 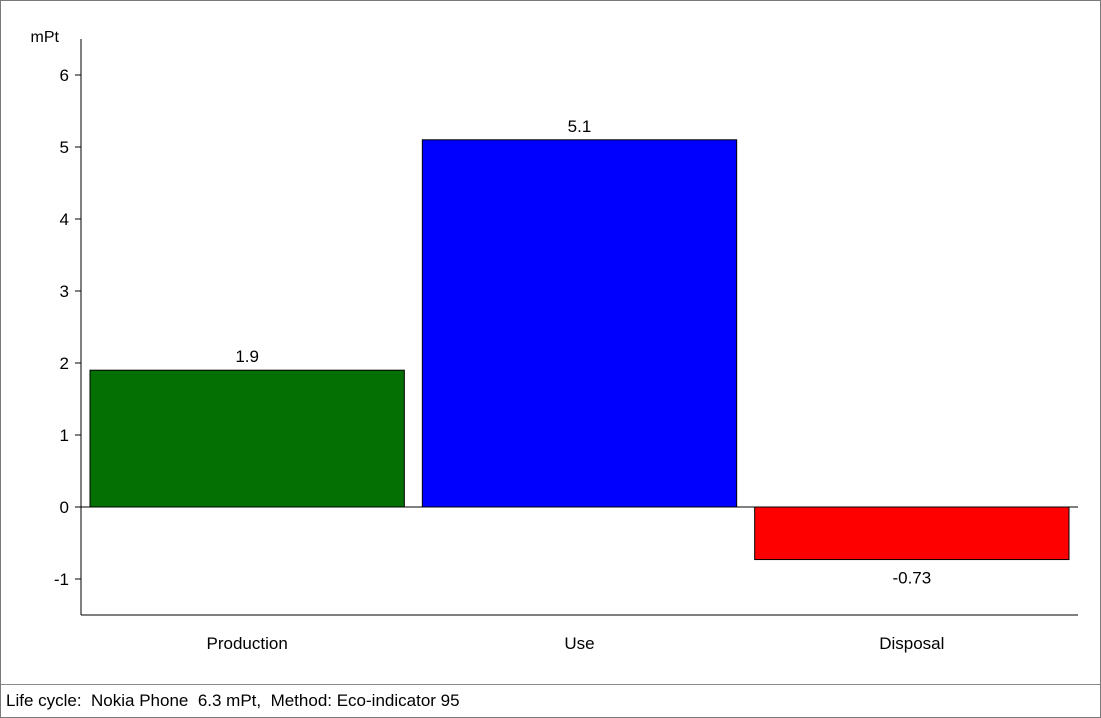 What do you see at coordinates (45, 37) in the screenshot?
I see `y-axis-unit-label: mPt` at bounding box center [45, 37].